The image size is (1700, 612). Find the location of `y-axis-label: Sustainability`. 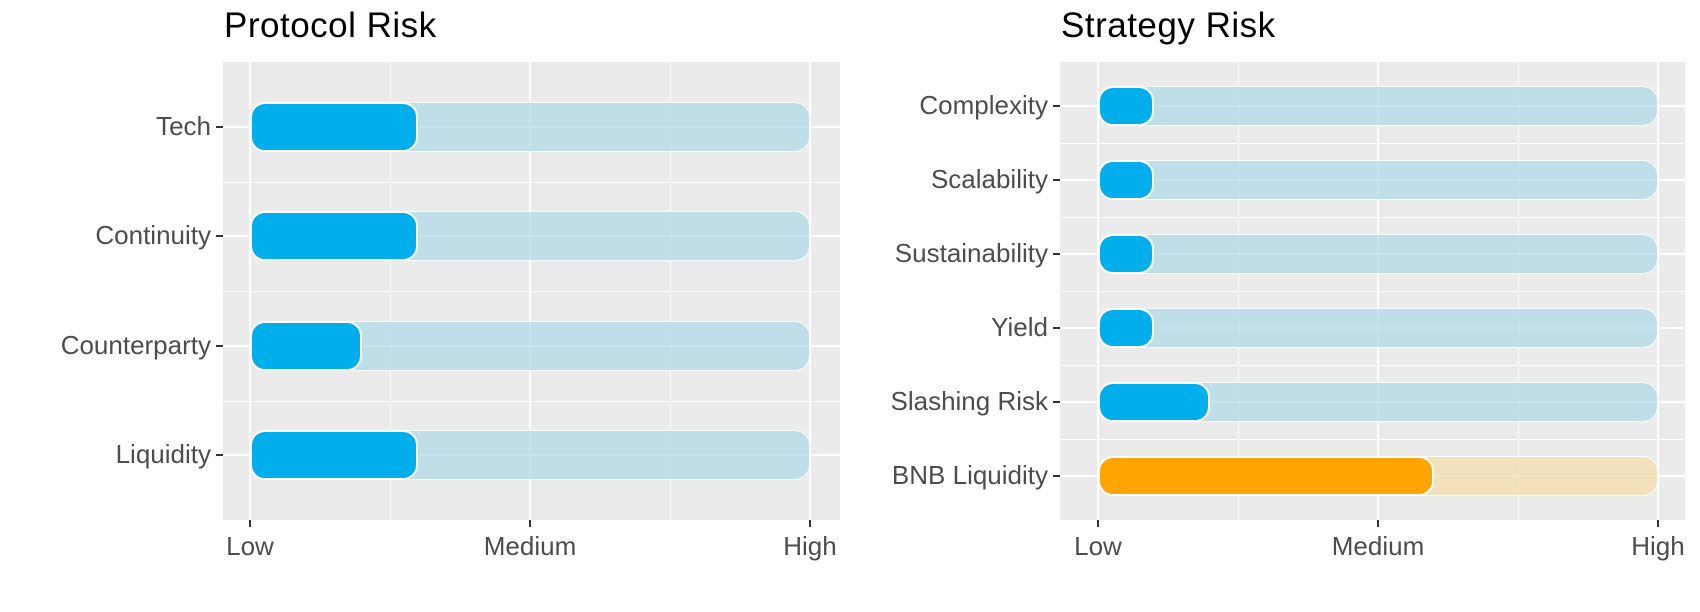

y-axis-label: Sustainability is located at coordinates (971, 253).